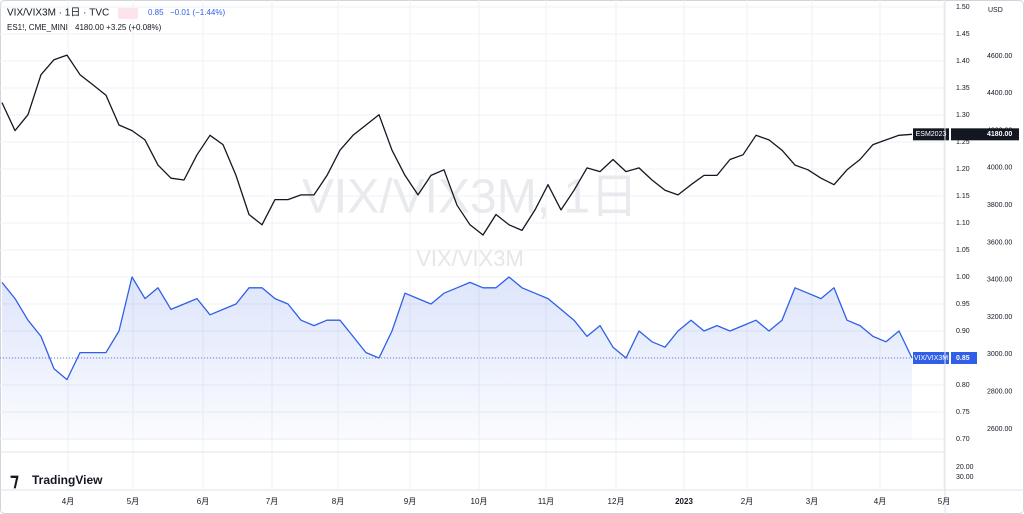 The image size is (1024, 514). What do you see at coordinates (118, 27) in the screenshot?
I see `compare-quote: 4180.00 +3.25 (+0.08%)` at bounding box center [118, 27].